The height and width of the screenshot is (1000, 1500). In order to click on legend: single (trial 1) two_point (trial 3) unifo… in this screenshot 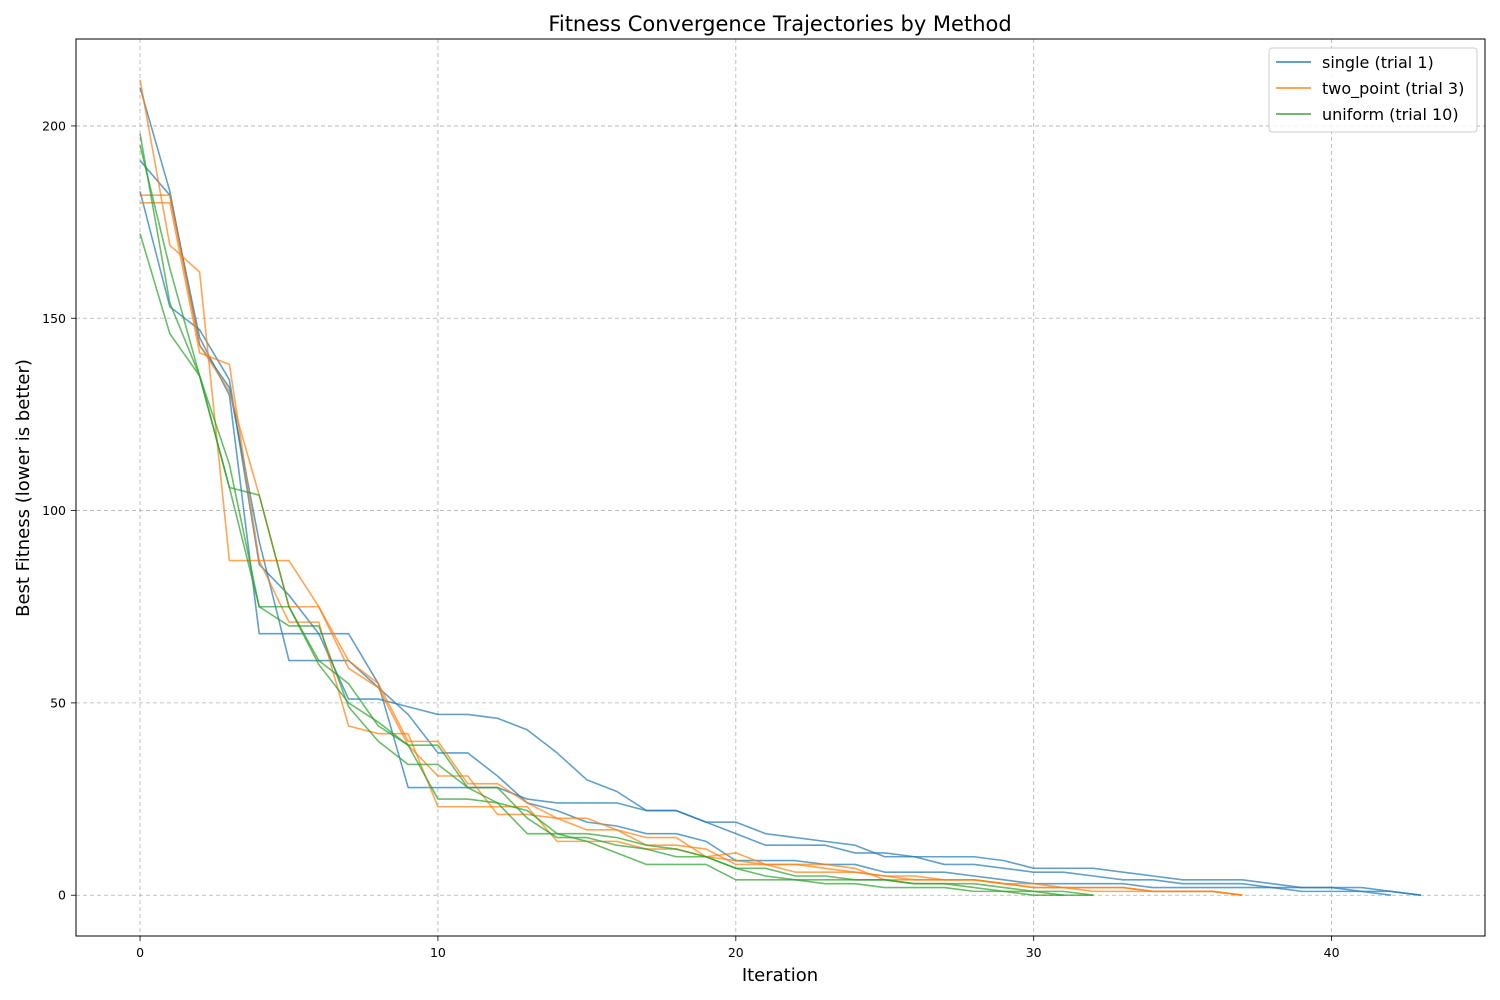, I will do `click(1373, 90)`.